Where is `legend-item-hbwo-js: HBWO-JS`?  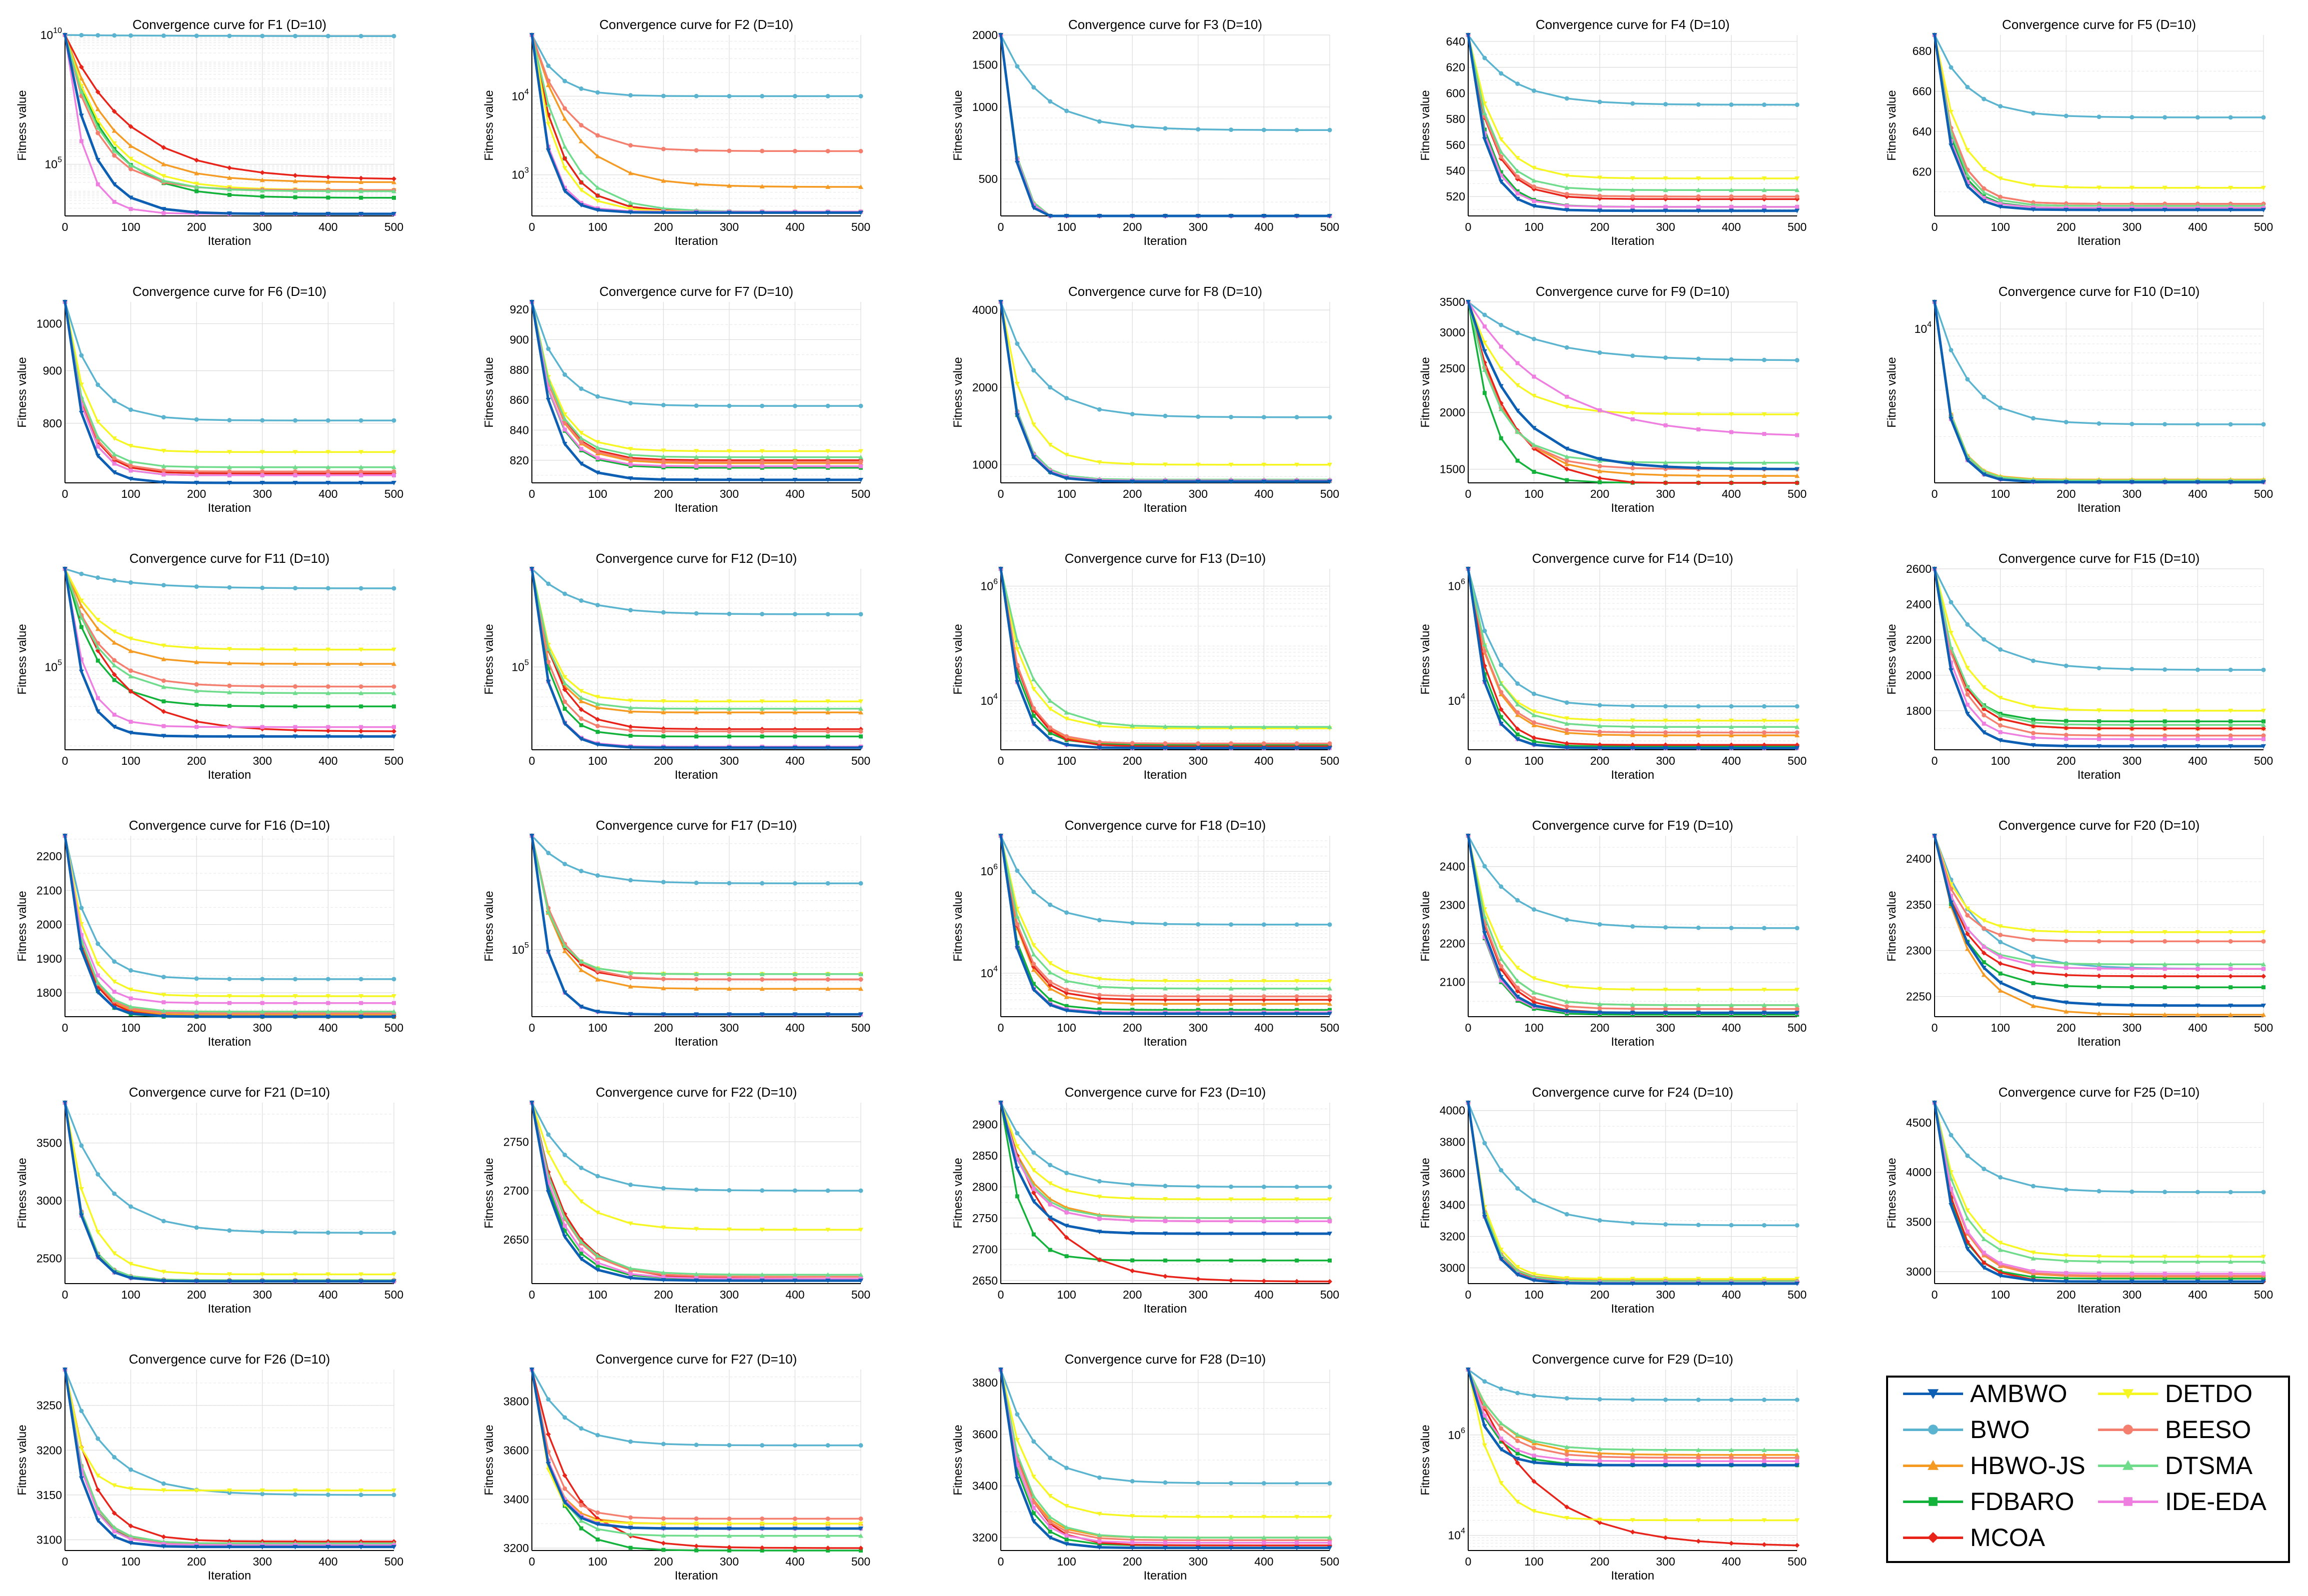
legend-item-hbwo-js: HBWO-JS is located at coordinates (1994, 1466).